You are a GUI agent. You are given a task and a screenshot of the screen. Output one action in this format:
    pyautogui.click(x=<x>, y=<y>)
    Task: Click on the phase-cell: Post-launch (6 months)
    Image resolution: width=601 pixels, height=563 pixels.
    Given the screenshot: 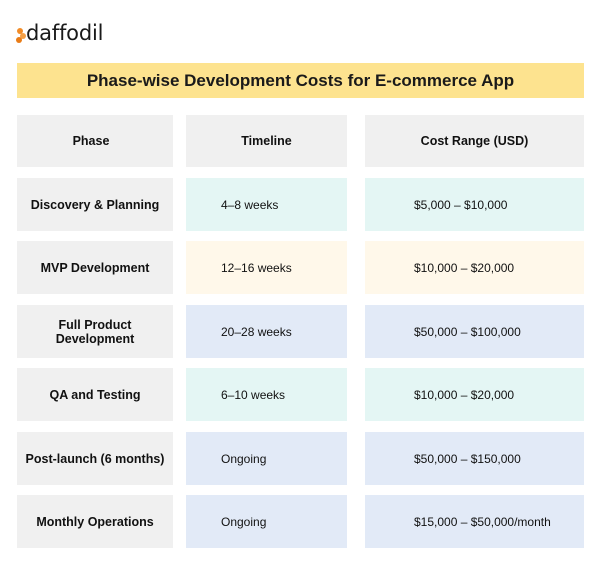 What is the action you would take?
    pyautogui.click(x=95, y=458)
    